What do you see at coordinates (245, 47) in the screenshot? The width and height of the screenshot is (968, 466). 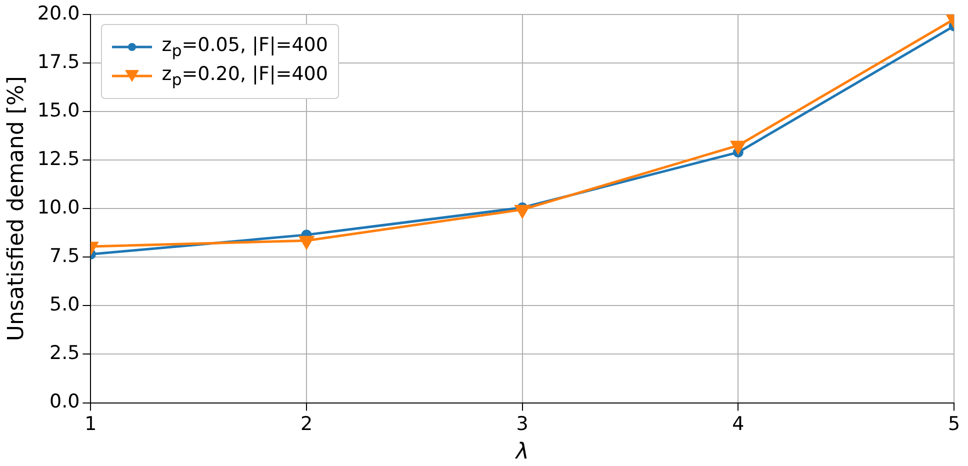 I see `legend-label: z$_{p}$=0.05, |F|=400` at bounding box center [245, 47].